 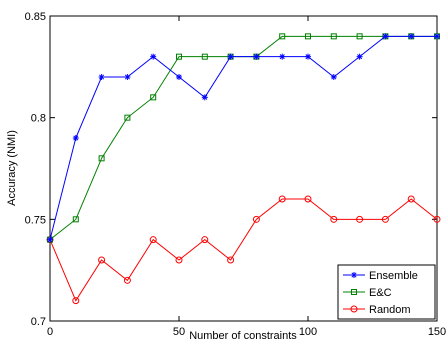 I want to click on x-tick-label: 150, so click(x=437, y=332).